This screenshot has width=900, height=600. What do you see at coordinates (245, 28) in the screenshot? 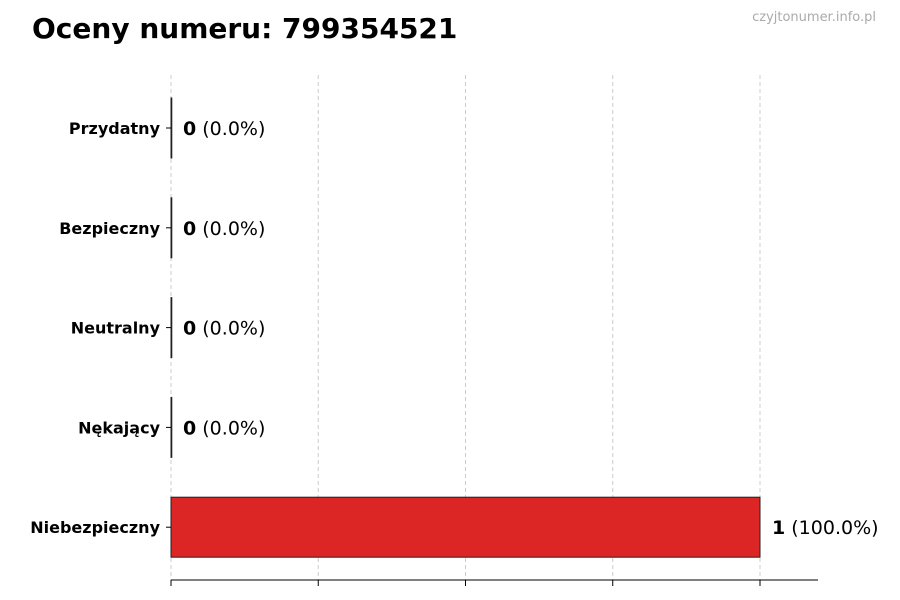
I see `chart-title: Oceny numeru: 799354521` at bounding box center [245, 28].